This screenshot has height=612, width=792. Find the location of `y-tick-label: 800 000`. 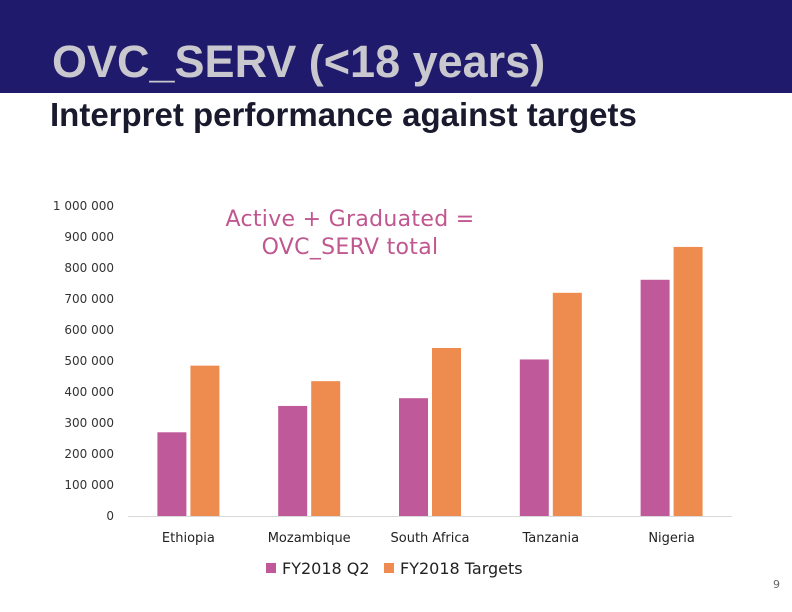

y-tick-label: 800 000 is located at coordinates (89, 268).